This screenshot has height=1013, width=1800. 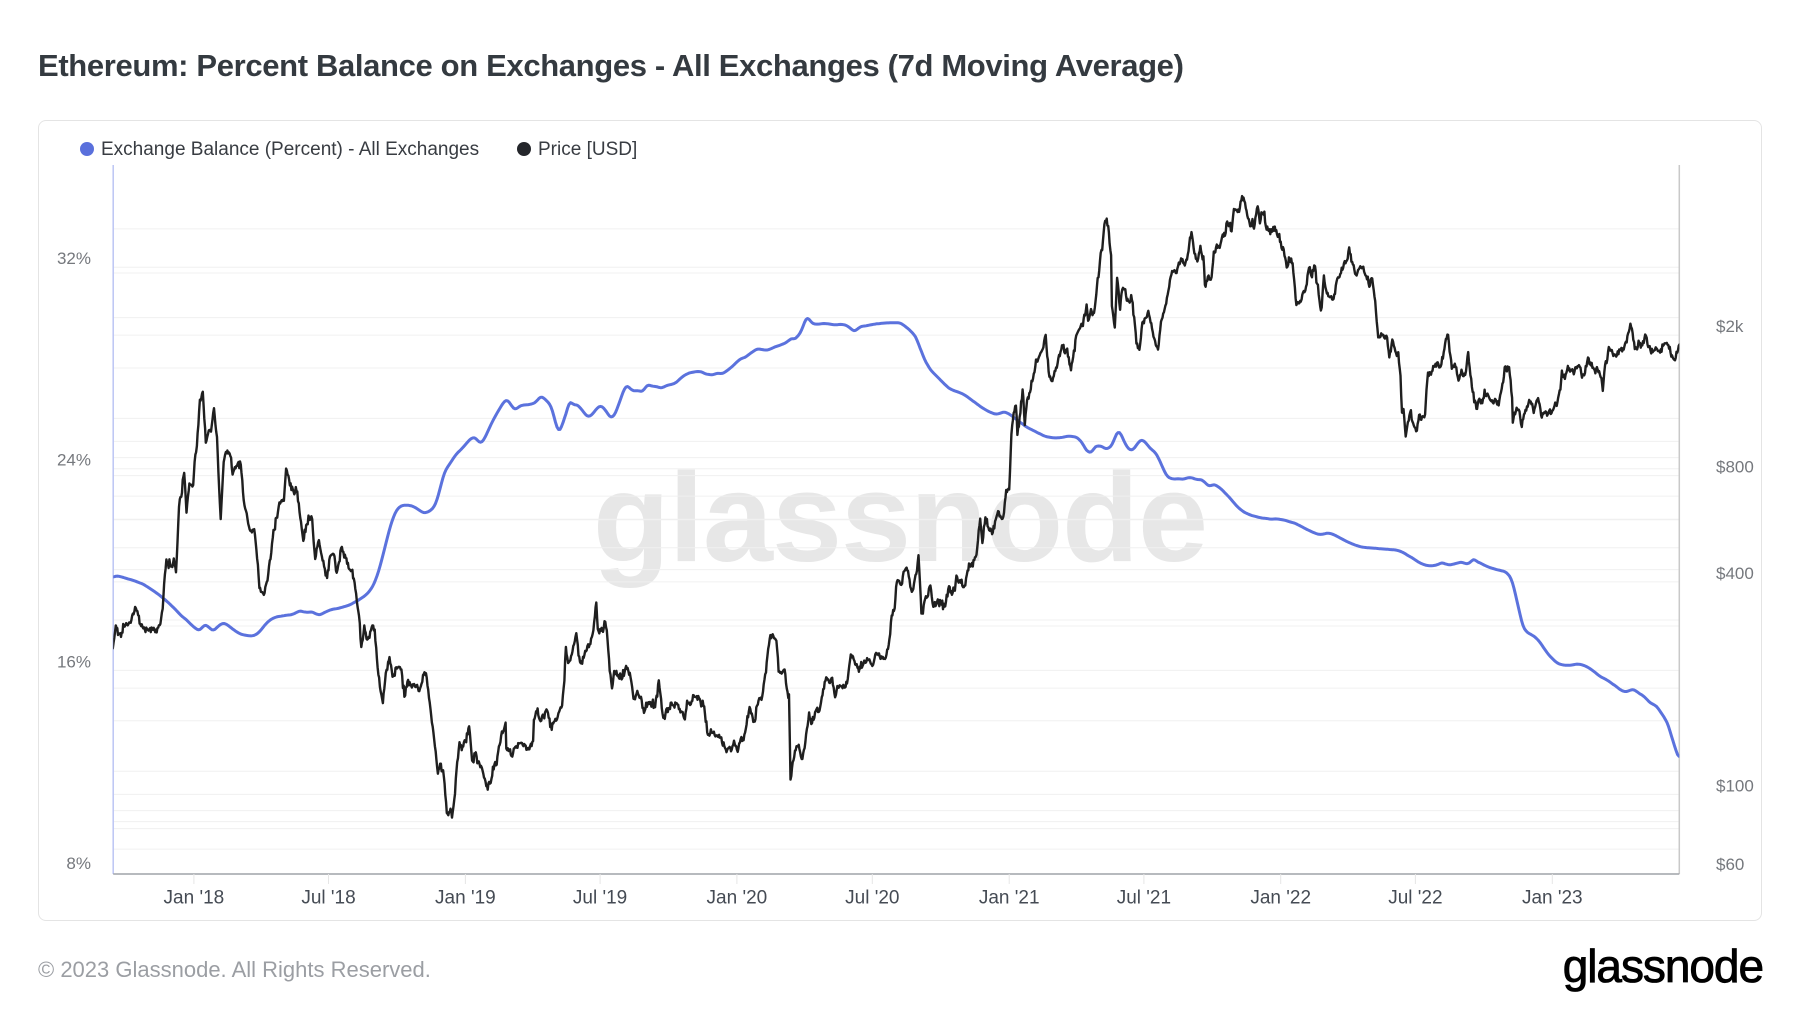 I want to click on svg-text: $2k, so click(x=1730, y=326).